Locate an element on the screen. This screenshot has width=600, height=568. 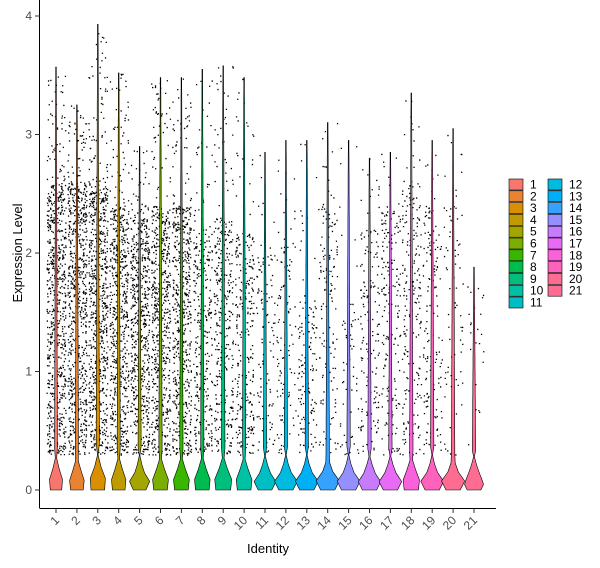
x-tick-label: 21 is located at coordinates (471, 523).